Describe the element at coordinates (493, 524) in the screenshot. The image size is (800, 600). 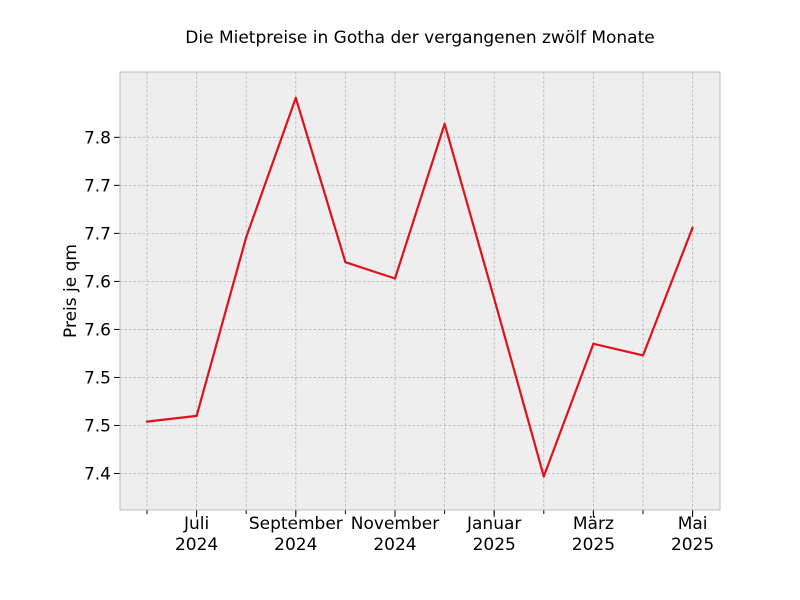
I see `x-tick-label-month: Januar` at that location.